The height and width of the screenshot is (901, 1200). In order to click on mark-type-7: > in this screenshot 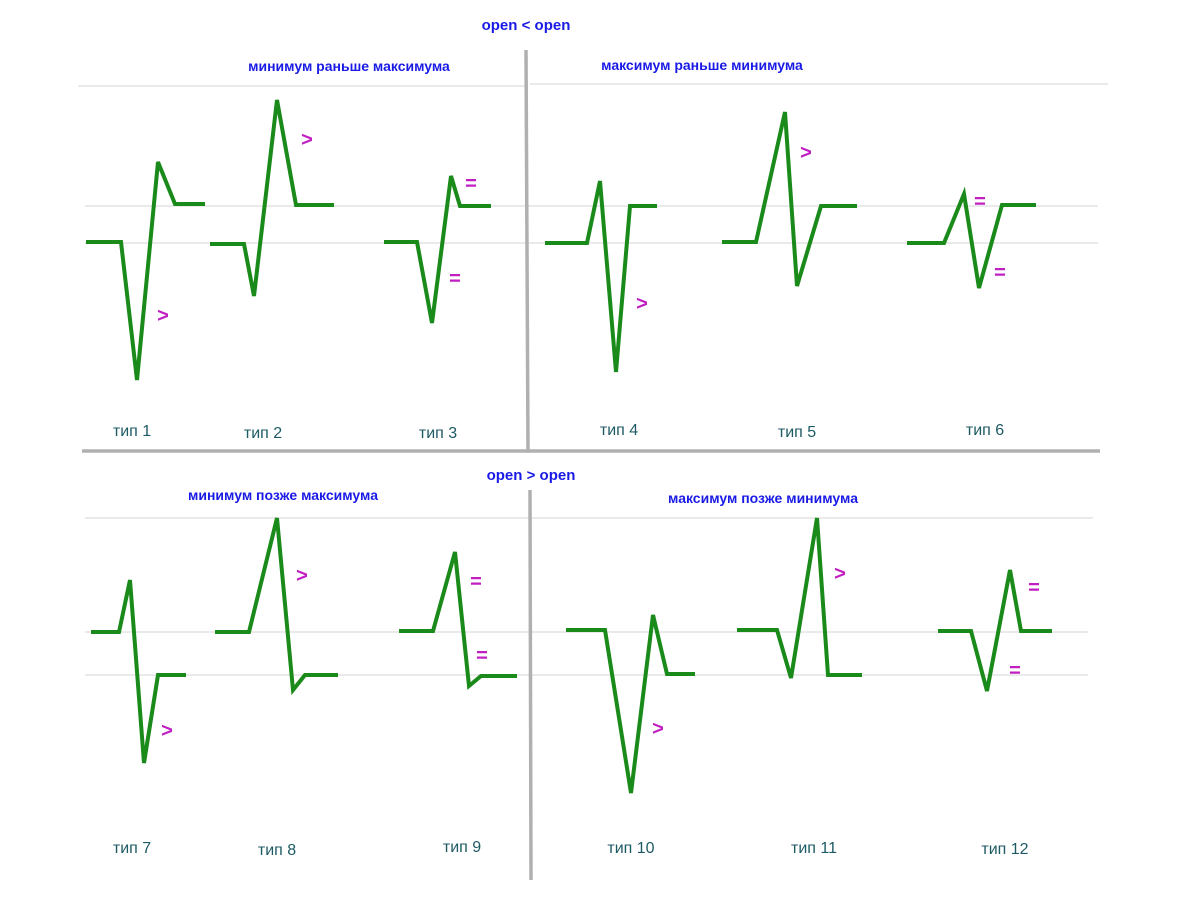, I will do `click(167, 731)`.